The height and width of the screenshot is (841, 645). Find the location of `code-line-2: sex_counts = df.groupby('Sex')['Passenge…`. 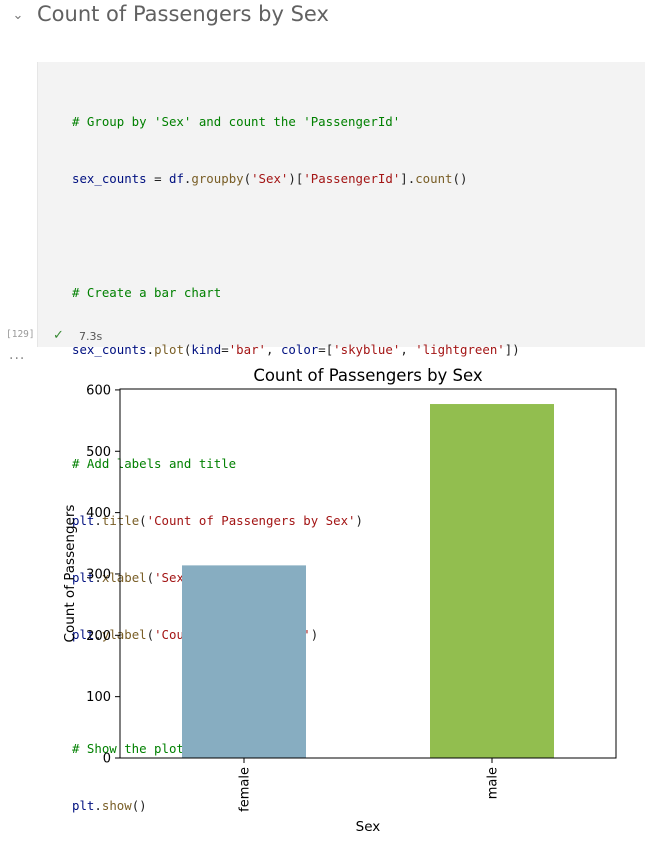

code-line-2: sex_counts = df.groupby('Sex')['Passenge… is located at coordinates (296, 178).